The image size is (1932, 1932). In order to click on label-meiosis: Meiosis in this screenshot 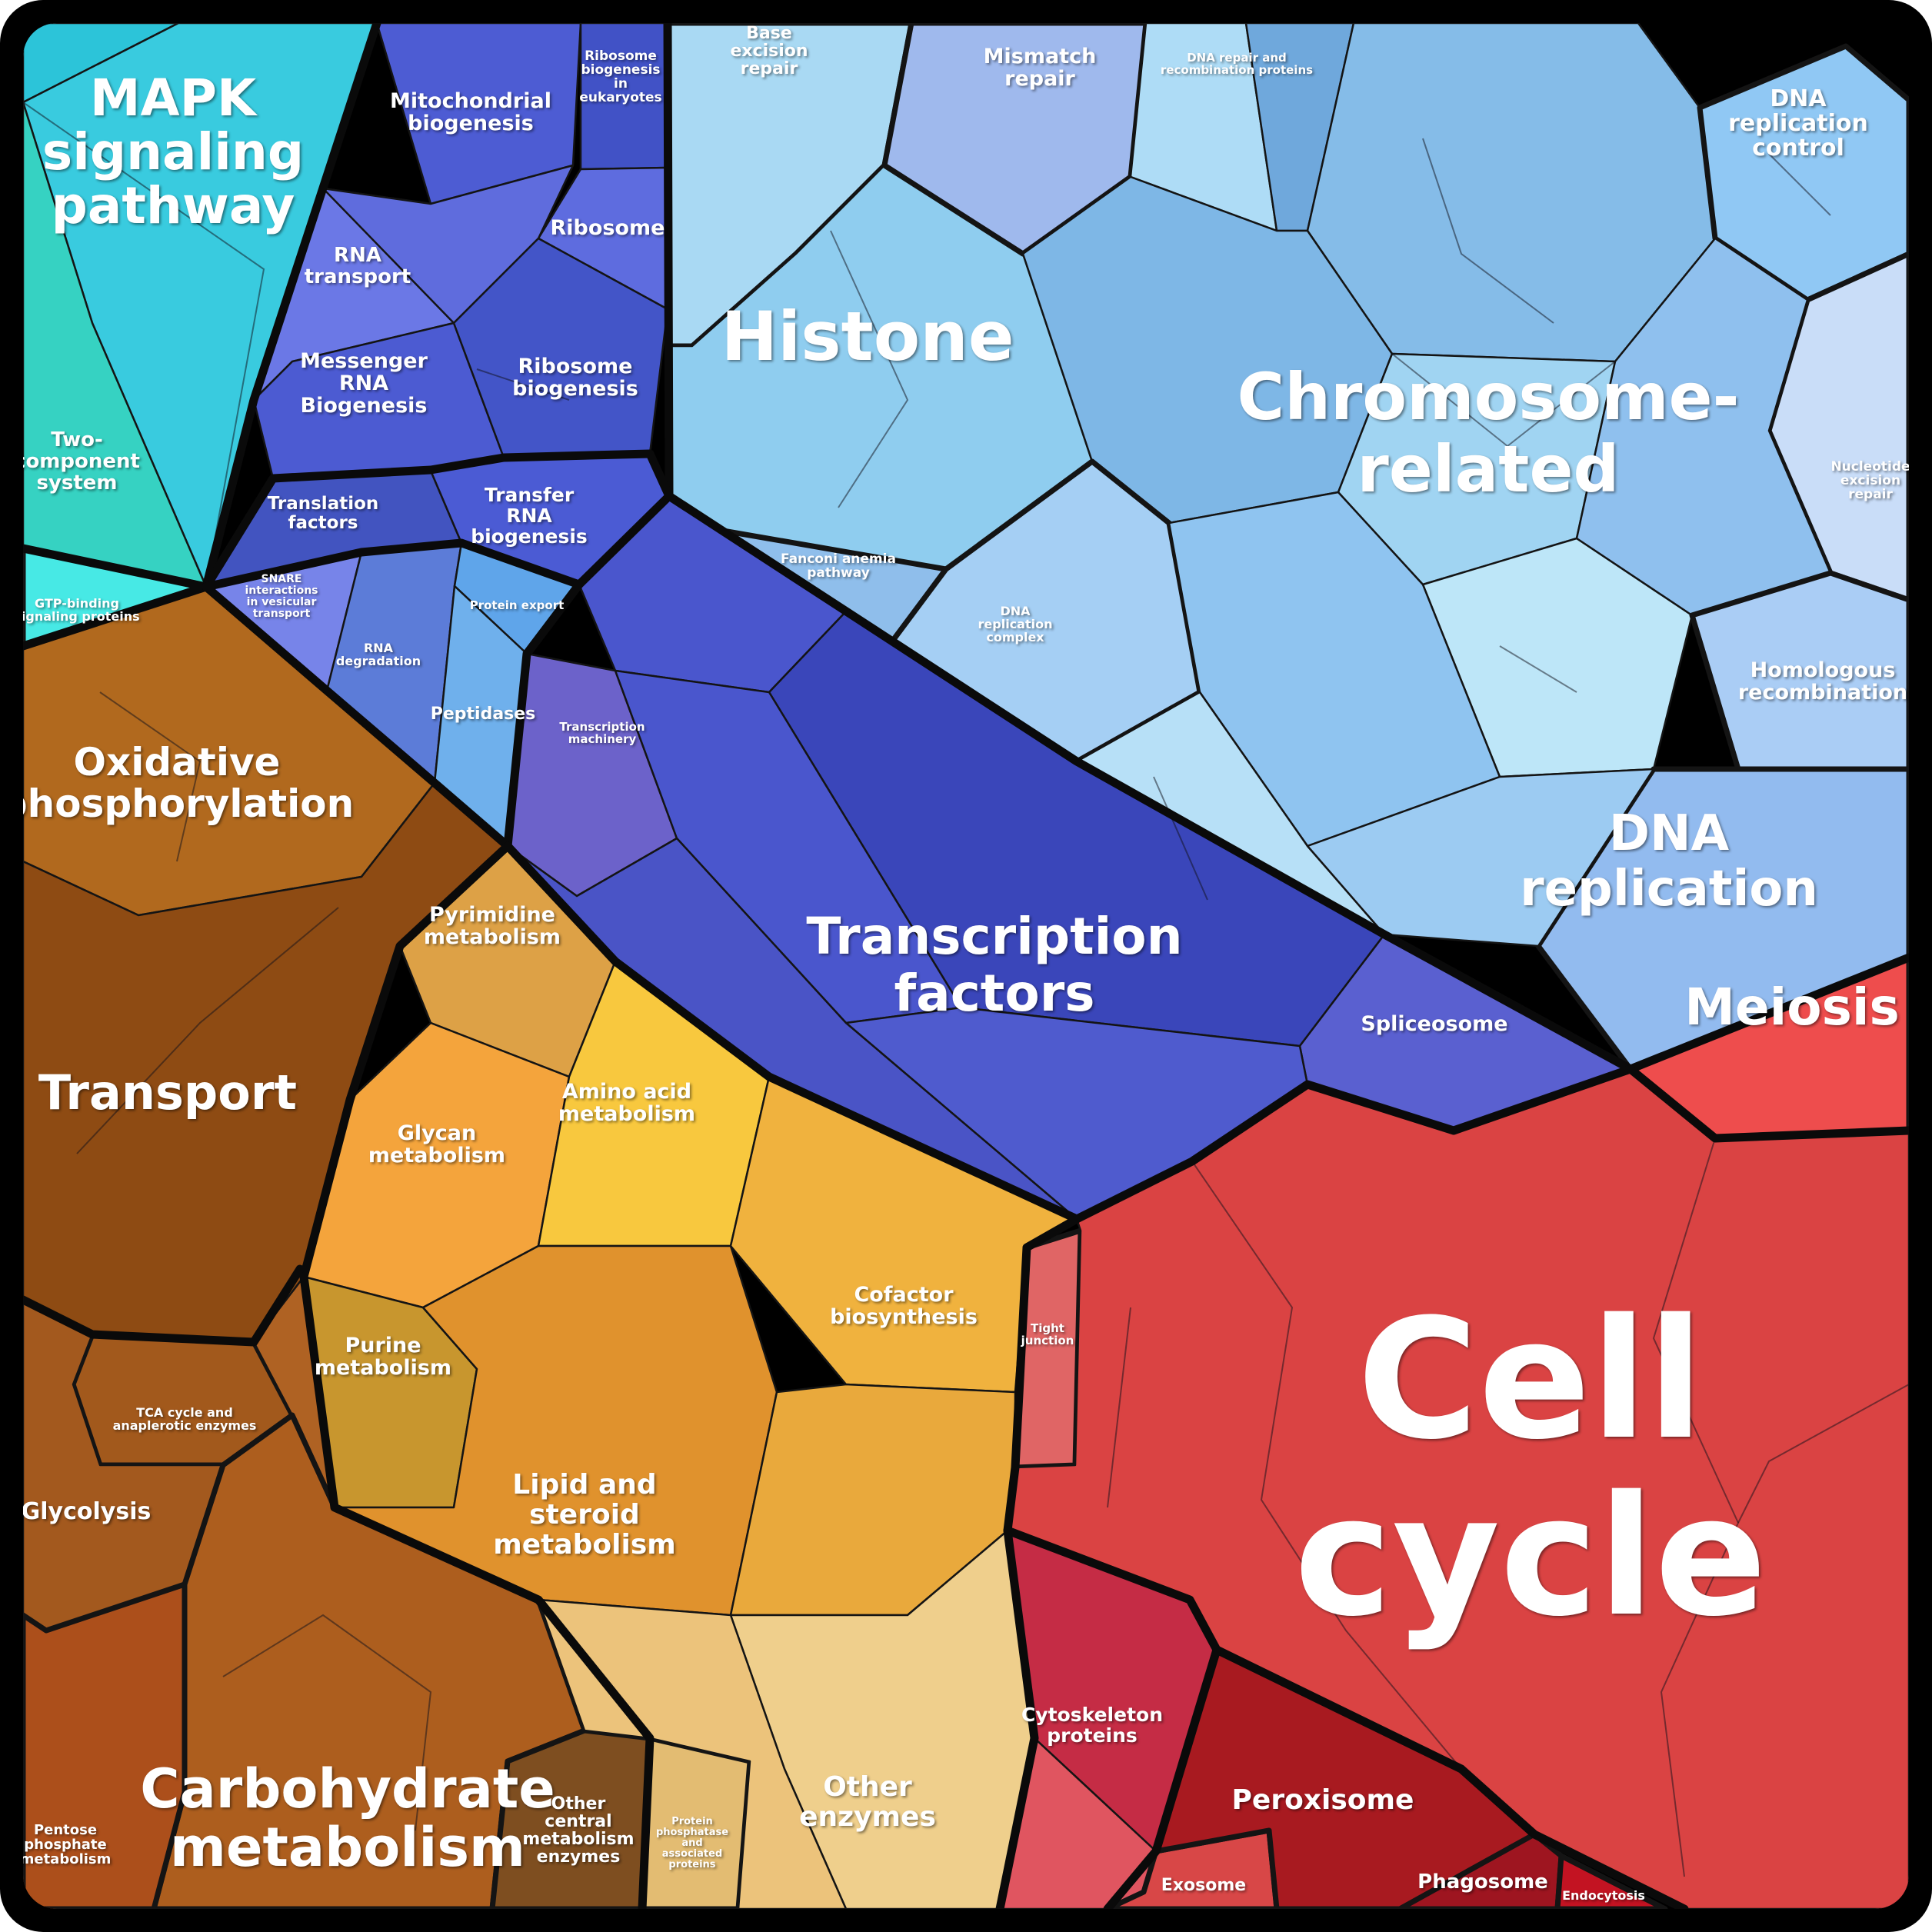, I will do `click(1792, 1007)`.